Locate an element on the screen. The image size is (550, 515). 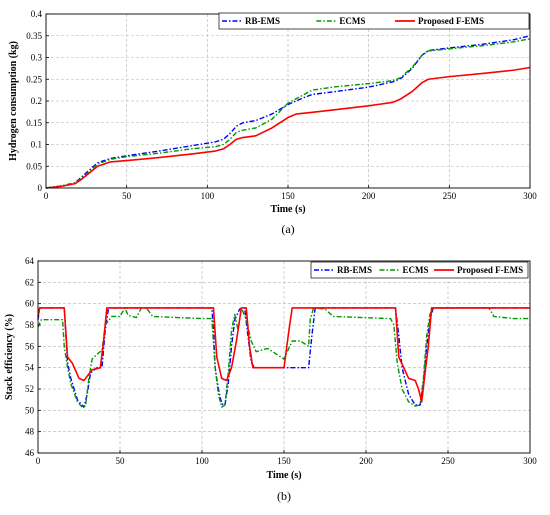
y-tick-label: 0.35 is located at coordinates (34, 36).